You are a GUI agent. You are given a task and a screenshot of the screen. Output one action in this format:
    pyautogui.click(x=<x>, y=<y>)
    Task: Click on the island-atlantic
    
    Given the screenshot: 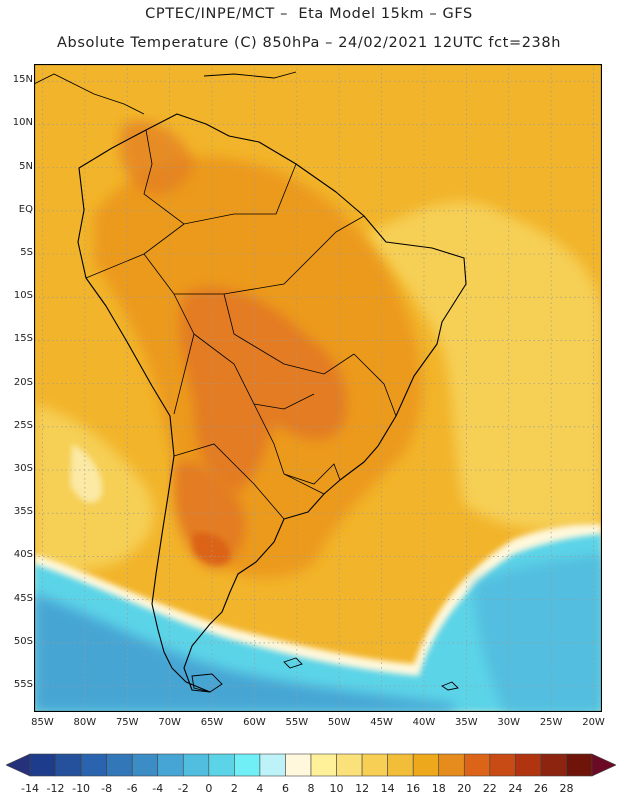 What is the action you would take?
    pyautogui.click(x=450, y=686)
    